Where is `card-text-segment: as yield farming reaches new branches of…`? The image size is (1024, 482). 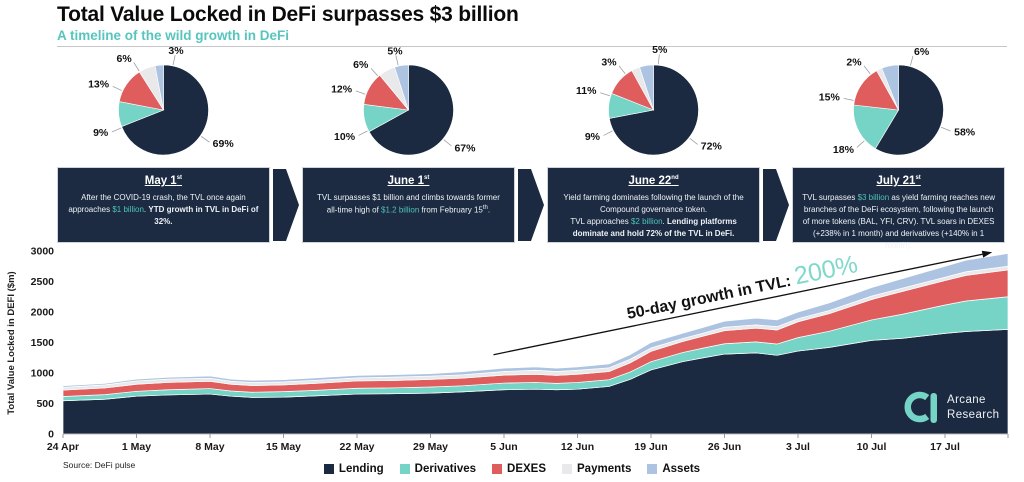
card-text-segment: as yield farming reaches new branches of… is located at coordinates (898, 221).